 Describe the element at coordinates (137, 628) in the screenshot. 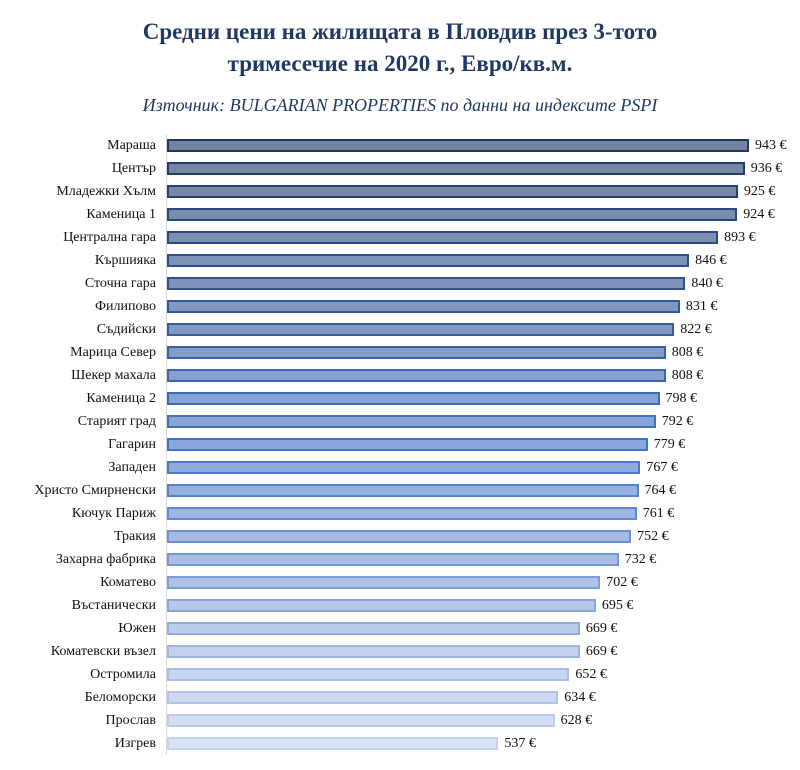

I see `category-label: Южен` at that location.